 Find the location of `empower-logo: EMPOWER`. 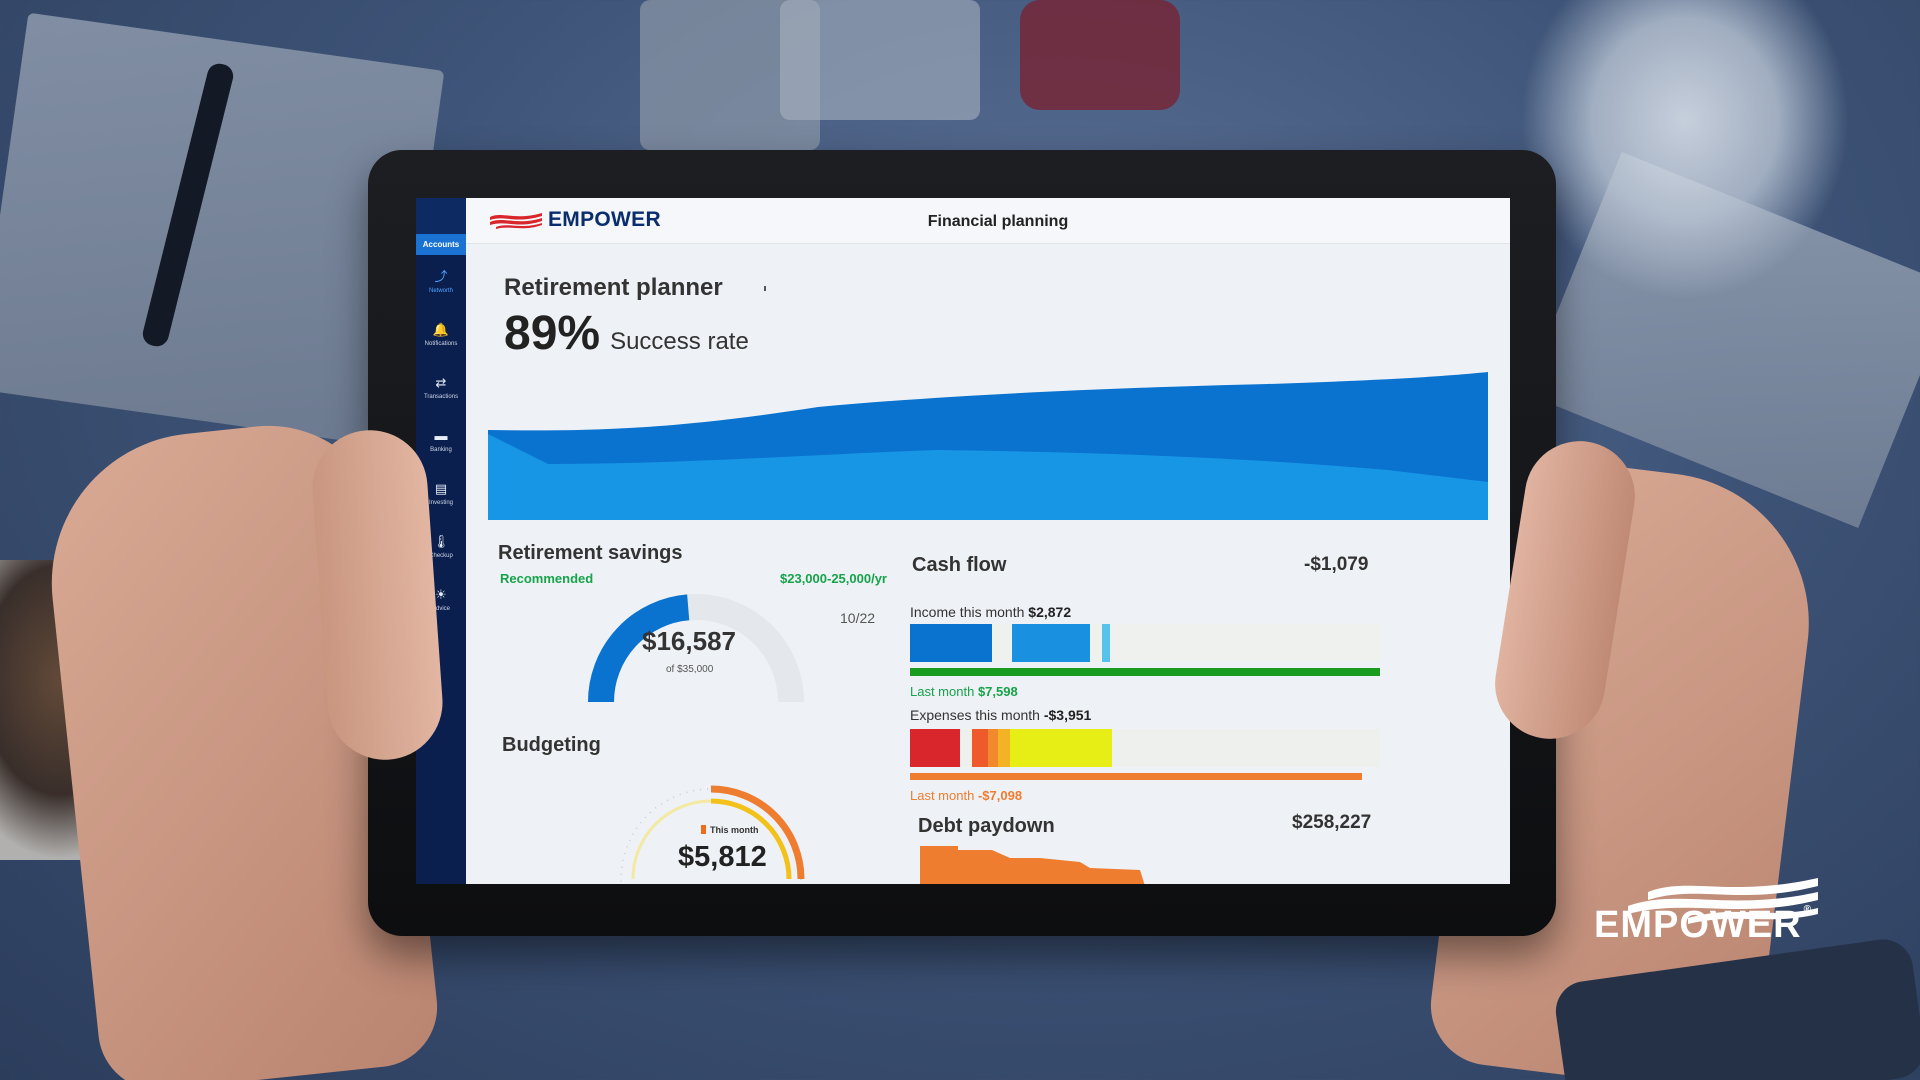

empower-logo: EMPOWER is located at coordinates (574, 220).